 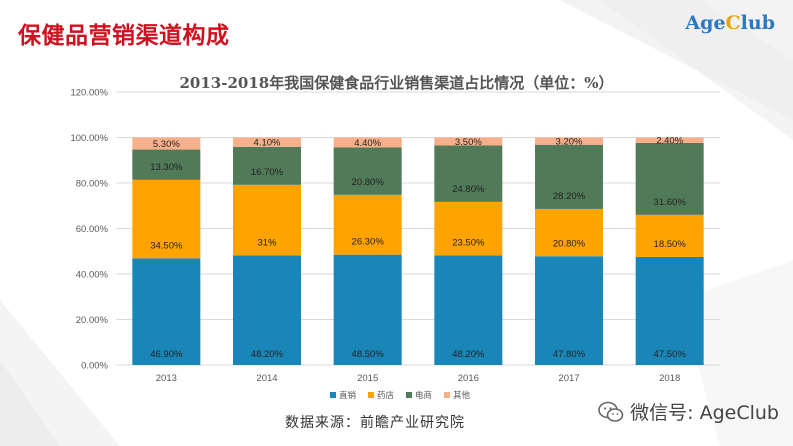 What do you see at coordinates (386, 395) in the screenshot?
I see `legend-label: 药店` at bounding box center [386, 395].